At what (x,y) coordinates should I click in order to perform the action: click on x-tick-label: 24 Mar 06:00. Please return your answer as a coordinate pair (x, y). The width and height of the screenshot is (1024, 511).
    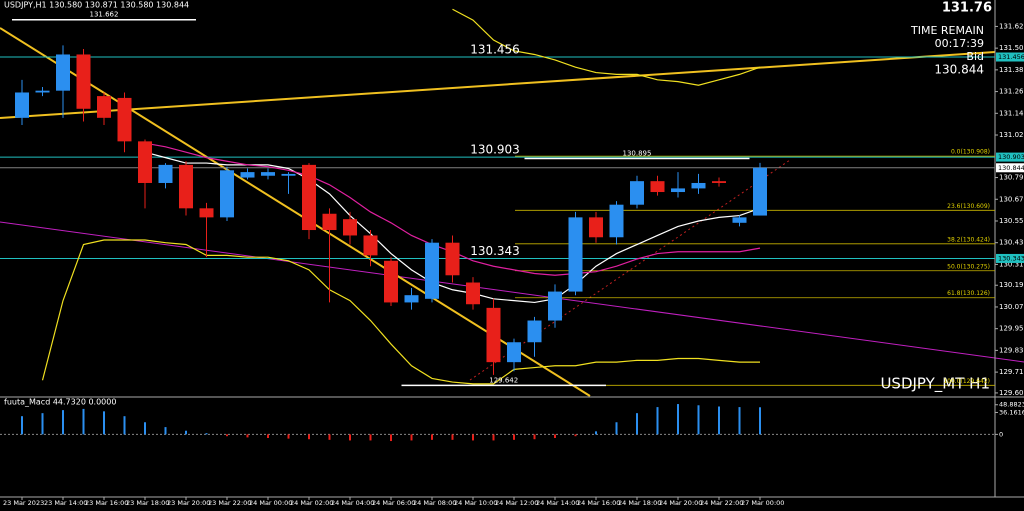
    Looking at the image, I should click on (393, 503).